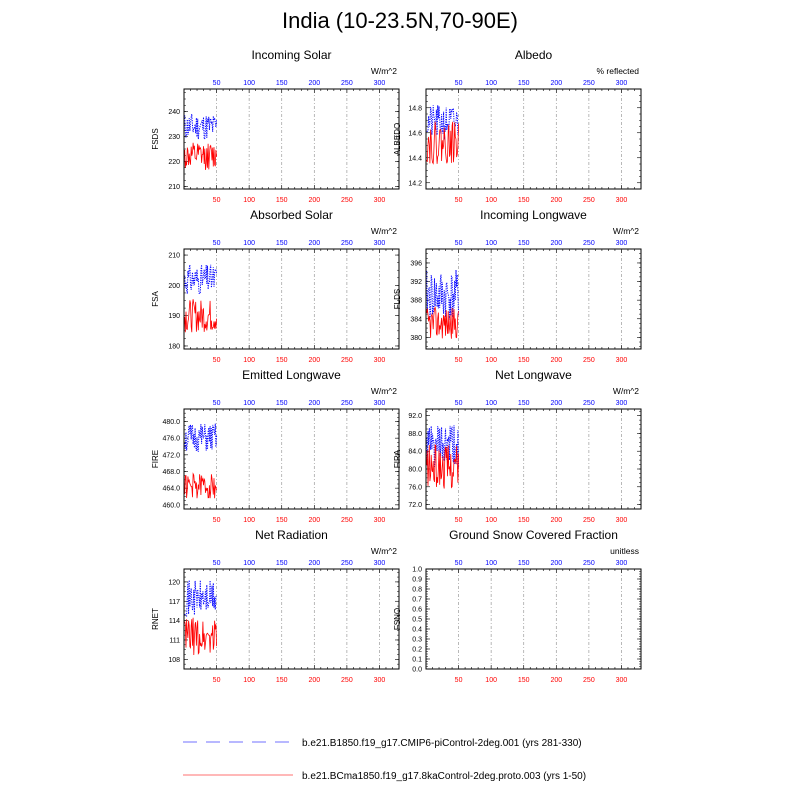  I want to click on y-axis-label: FSA, so click(155, 299).